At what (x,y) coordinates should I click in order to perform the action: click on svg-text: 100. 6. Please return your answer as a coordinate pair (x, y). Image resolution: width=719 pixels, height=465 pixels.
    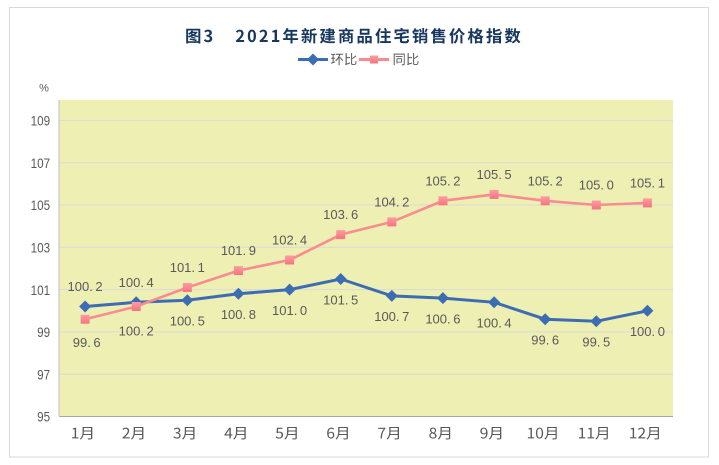
    Looking at the image, I should click on (442, 318).